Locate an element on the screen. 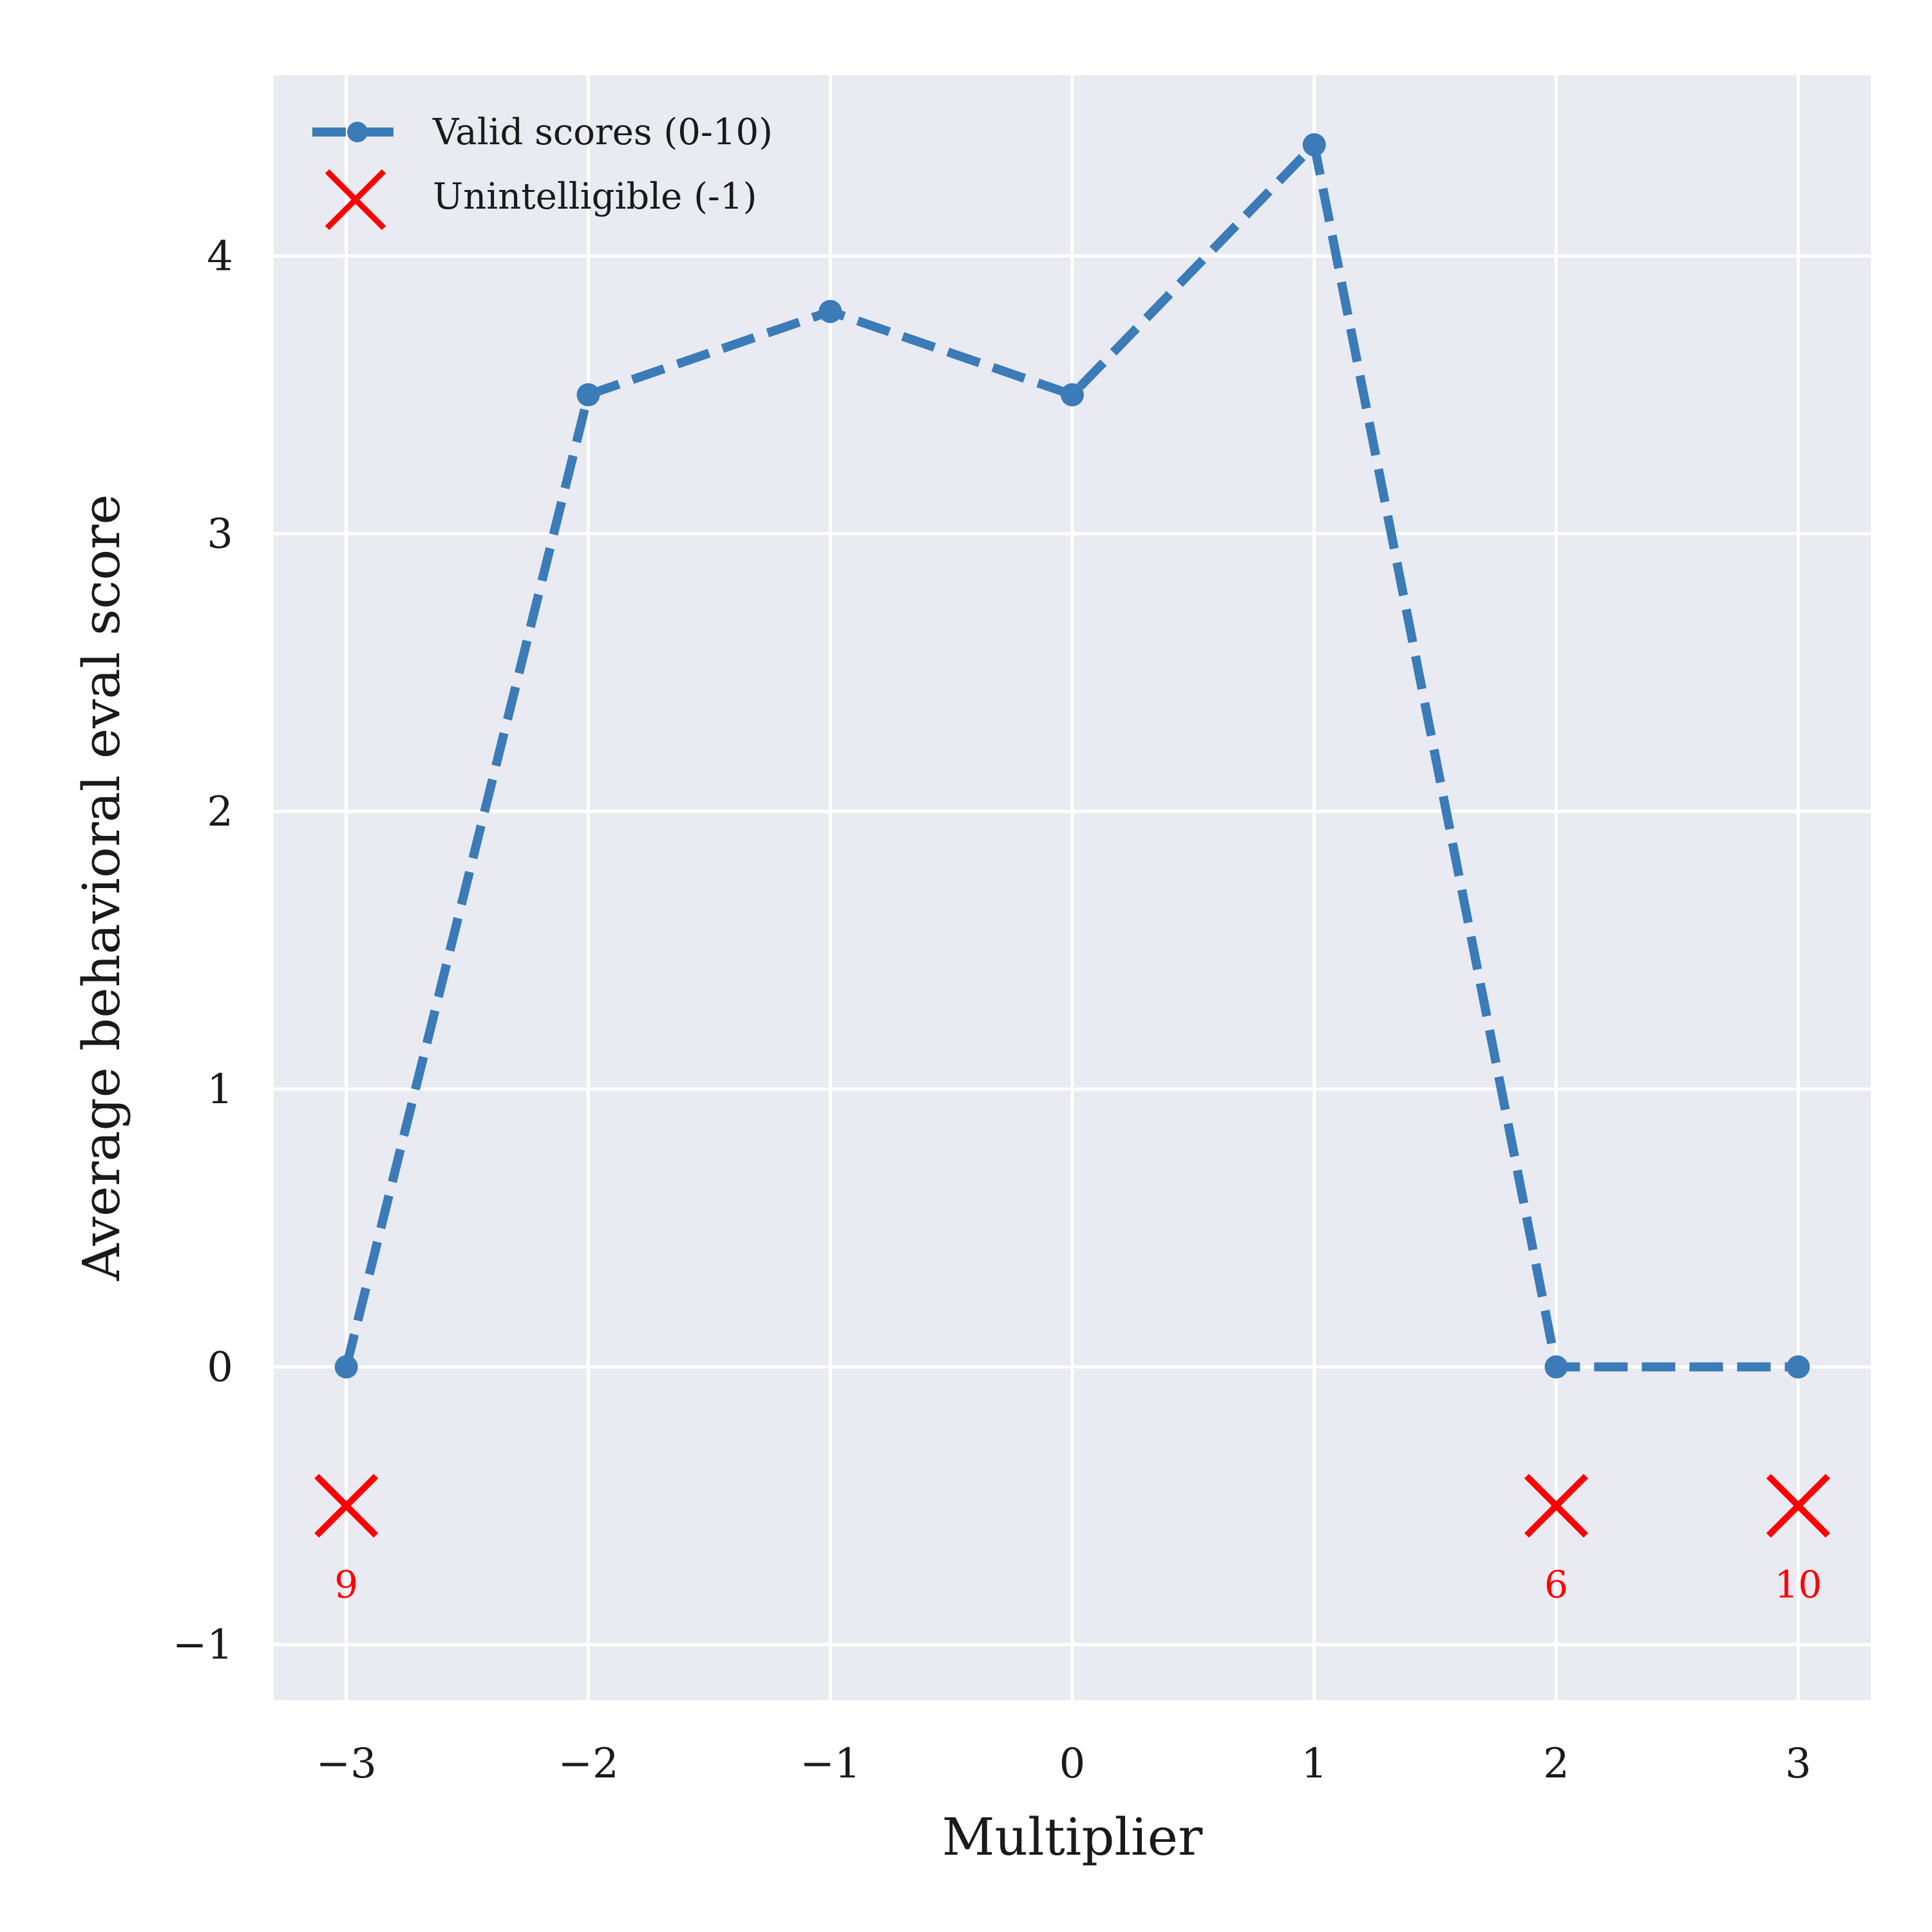  y-tick-label: −1 is located at coordinates (203, 1645).